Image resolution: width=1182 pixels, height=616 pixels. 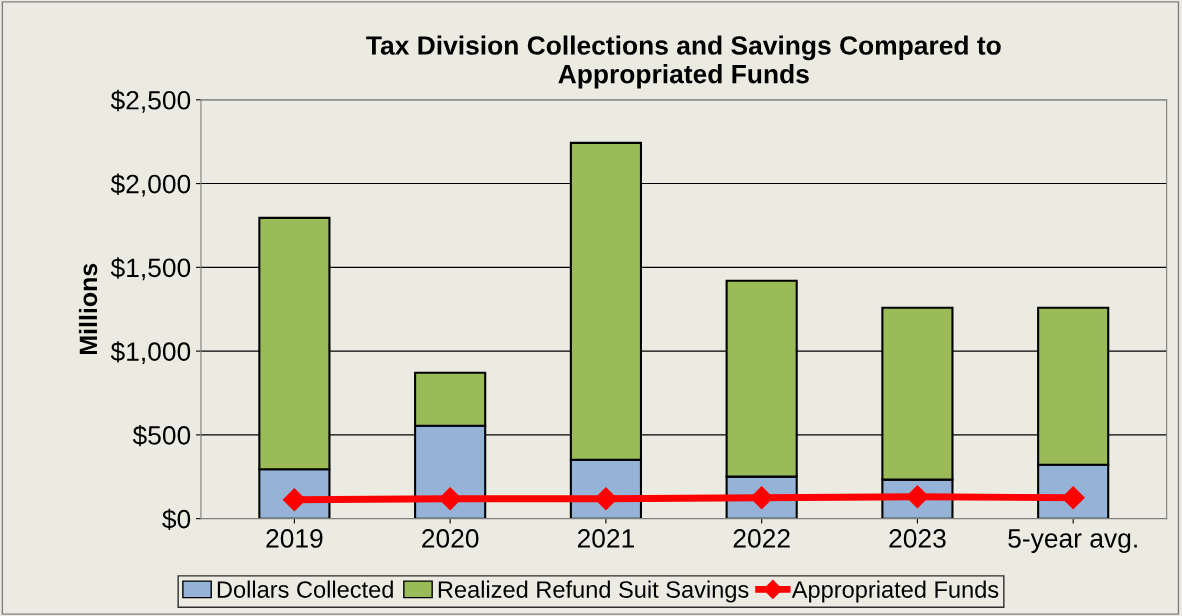 What do you see at coordinates (895, 591) in the screenshot?
I see `legend-label: Appropriated Funds` at bounding box center [895, 591].